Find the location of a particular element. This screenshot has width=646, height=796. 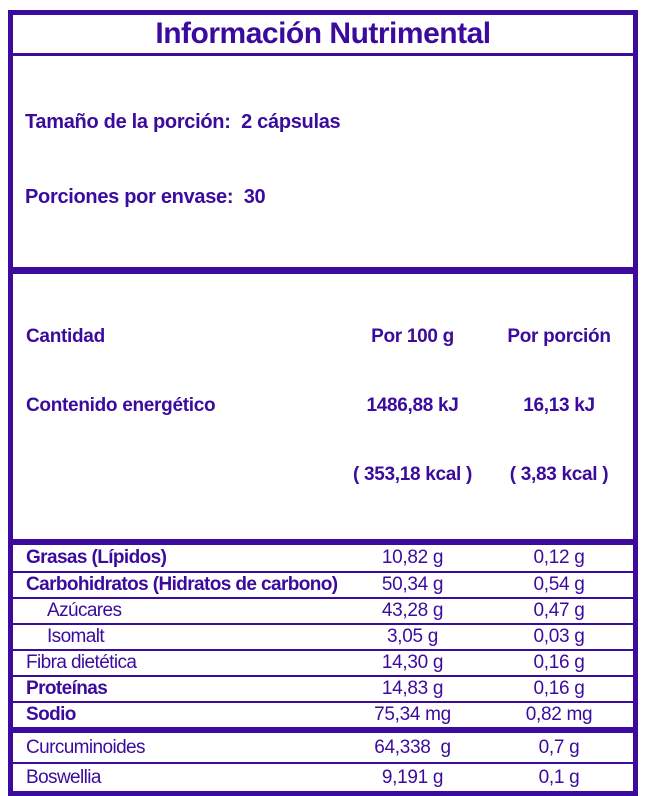

table-row: Azúcares 43,28 g 0,47 g is located at coordinates (323, 610).